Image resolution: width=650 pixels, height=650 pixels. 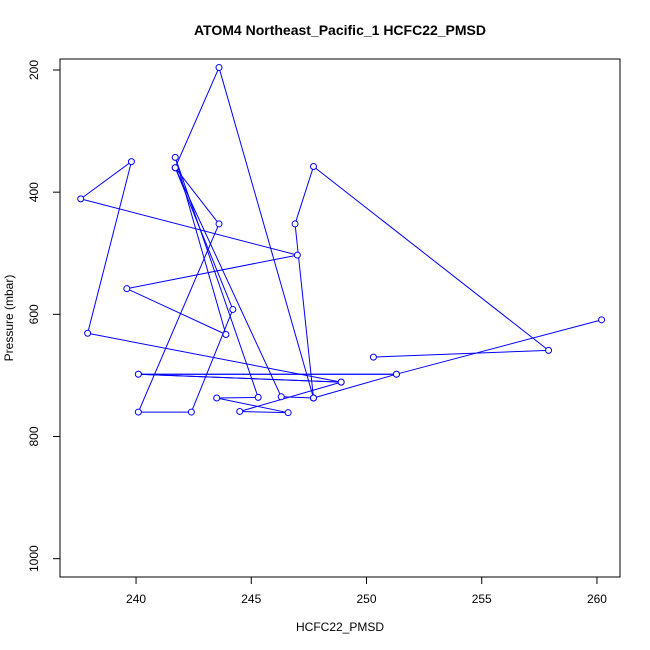 What do you see at coordinates (366, 599) in the screenshot?
I see `x-tick-label: 250` at bounding box center [366, 599].